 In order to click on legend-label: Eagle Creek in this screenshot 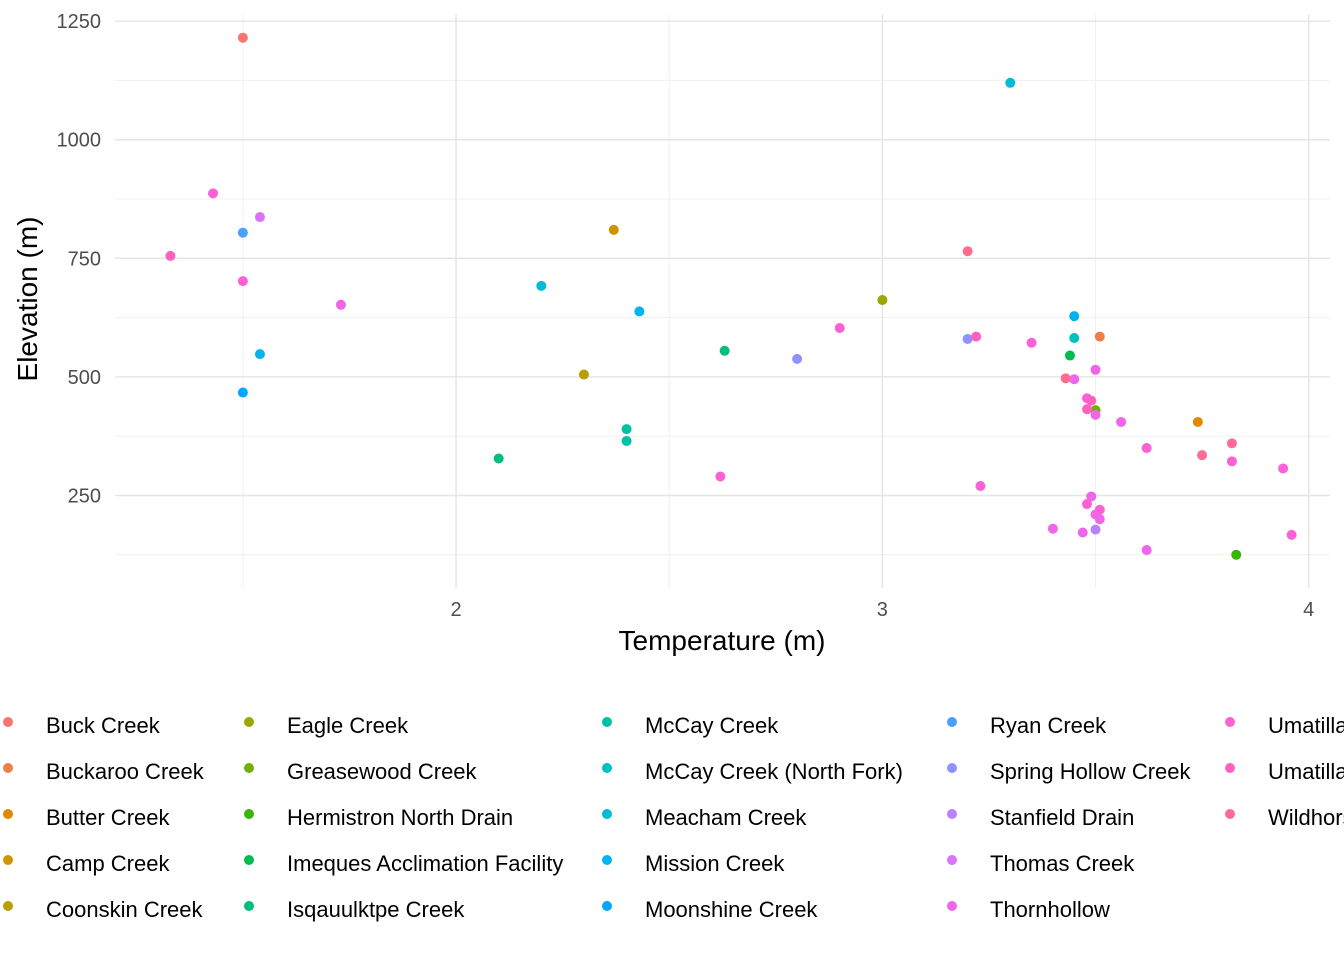, I will do `click(348, 725)`.